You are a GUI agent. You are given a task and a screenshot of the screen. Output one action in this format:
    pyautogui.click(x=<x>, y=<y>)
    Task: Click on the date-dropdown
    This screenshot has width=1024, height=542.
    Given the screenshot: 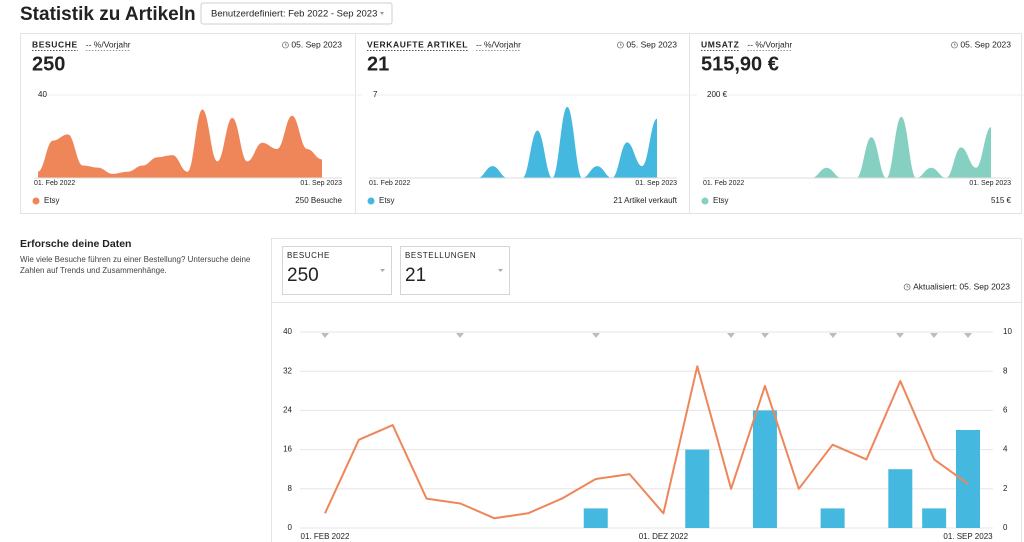 What is the action you would take?
    pyautogui.click(x=296, y=13)
    